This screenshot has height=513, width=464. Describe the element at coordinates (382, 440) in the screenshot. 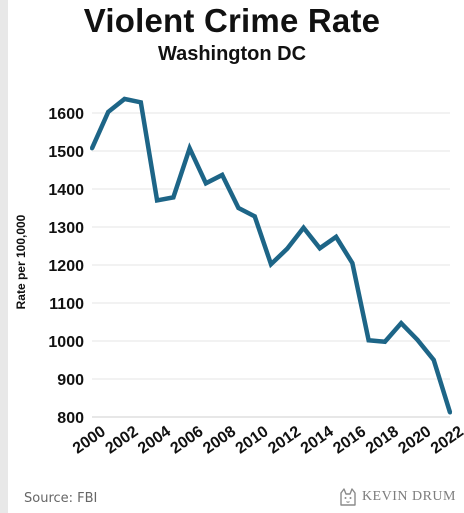

I see `x-tick-label: 2018` at that location.